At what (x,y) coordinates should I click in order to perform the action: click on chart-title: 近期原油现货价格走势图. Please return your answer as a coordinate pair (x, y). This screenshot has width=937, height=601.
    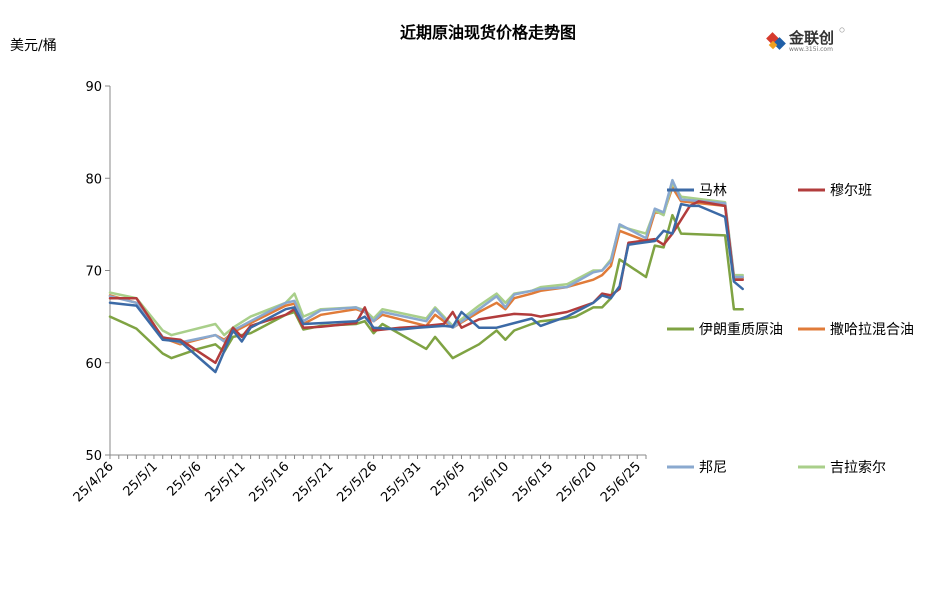
    Looking at the image, I should click on (488, 32).